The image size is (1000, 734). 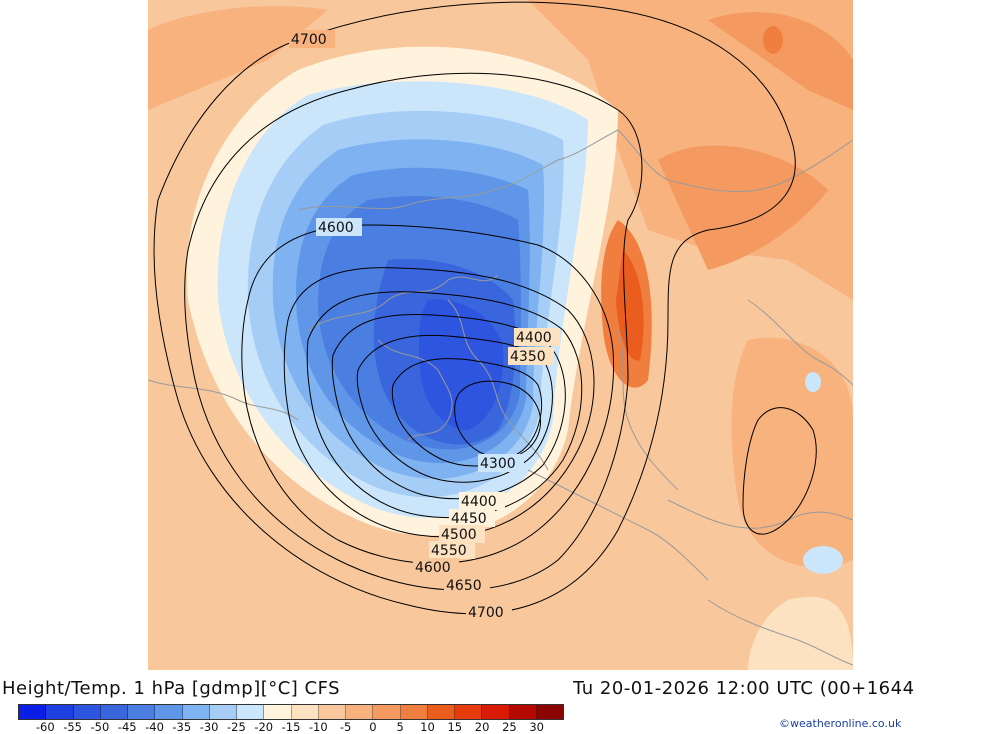 What do you see at coordinates (780, 61) in the screenshot?
I see `shade-warm-ne2` at bounding box center [780, 61].